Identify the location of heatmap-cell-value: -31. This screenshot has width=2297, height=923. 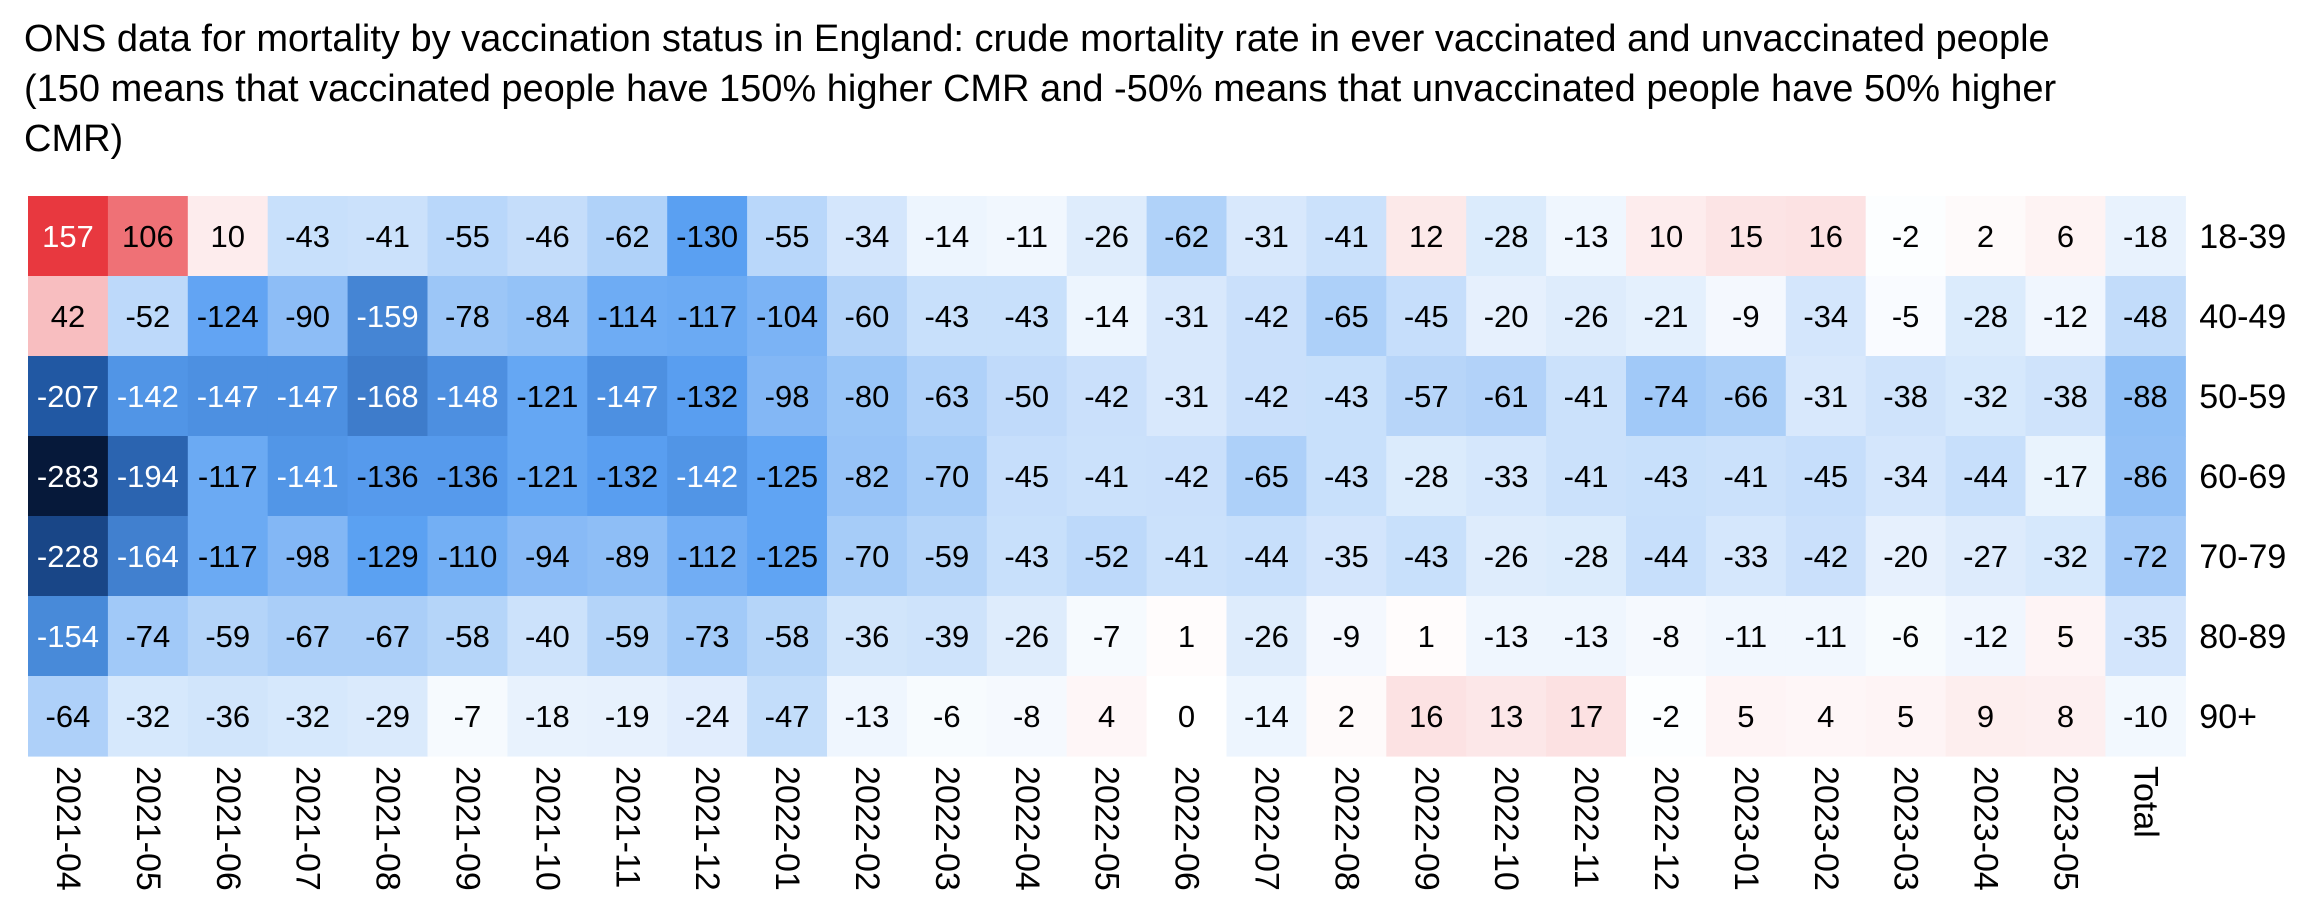
(1825, 396).